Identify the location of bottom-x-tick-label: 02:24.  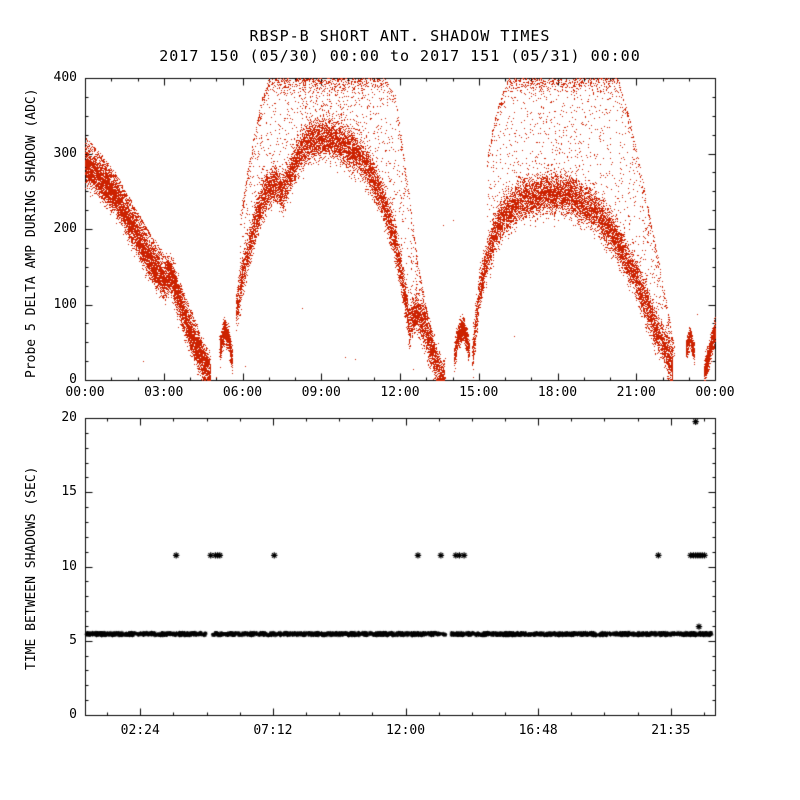
(140, 730).